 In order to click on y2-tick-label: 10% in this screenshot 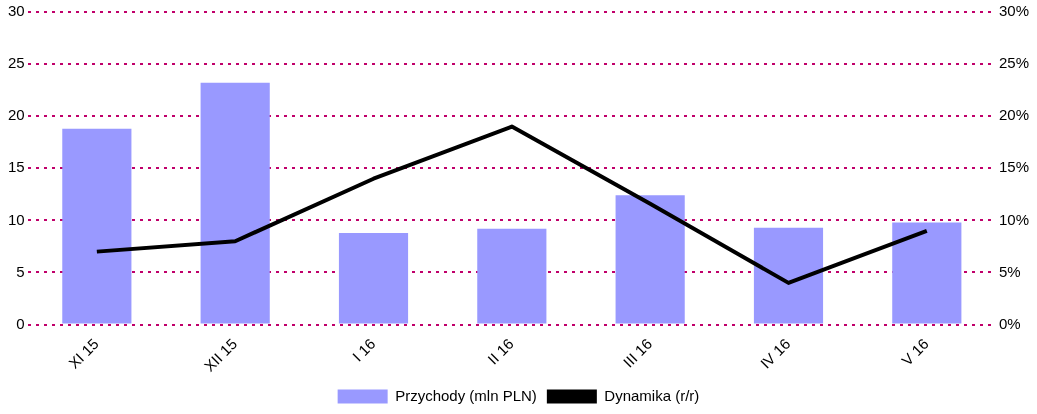, I will do `click(1014, 219)`.